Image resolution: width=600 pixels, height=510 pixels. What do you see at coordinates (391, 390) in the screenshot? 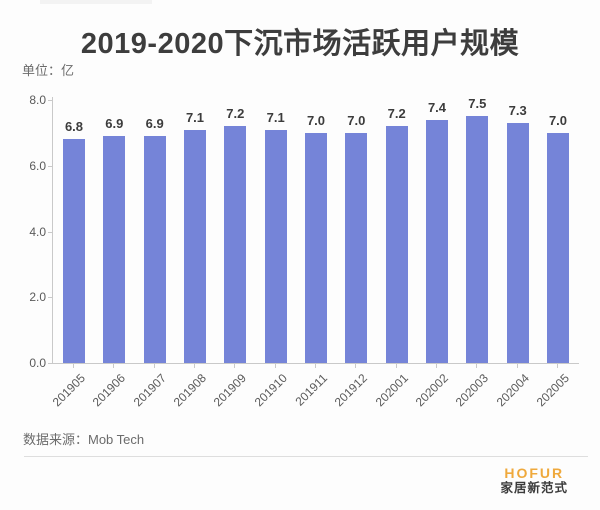
I see `x-axis-tick-label: 202001` at bounding box center [391, 390].